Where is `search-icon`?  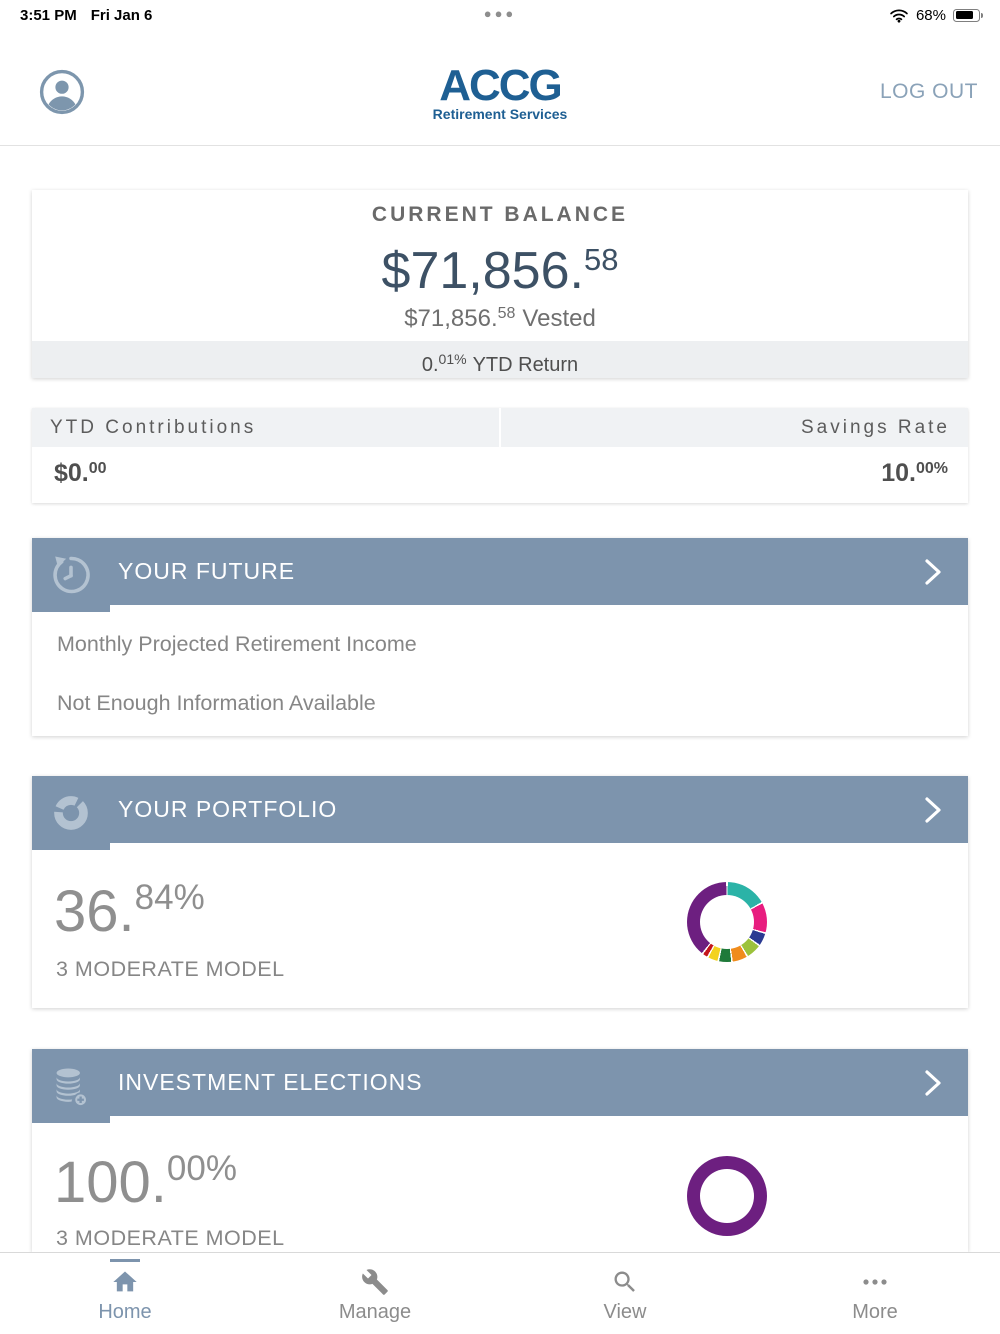
search-icon is located at coordinates (625, 1282).